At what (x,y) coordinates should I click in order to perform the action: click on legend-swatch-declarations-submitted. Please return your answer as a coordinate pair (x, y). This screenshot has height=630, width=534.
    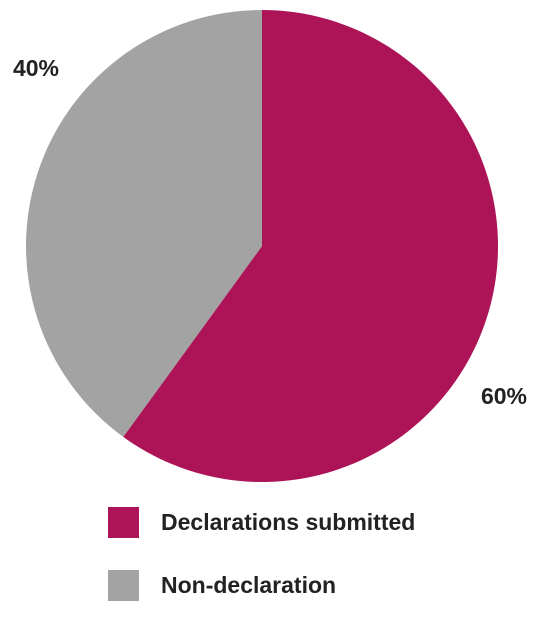
    Looking at the image, I should click on (123, 522).